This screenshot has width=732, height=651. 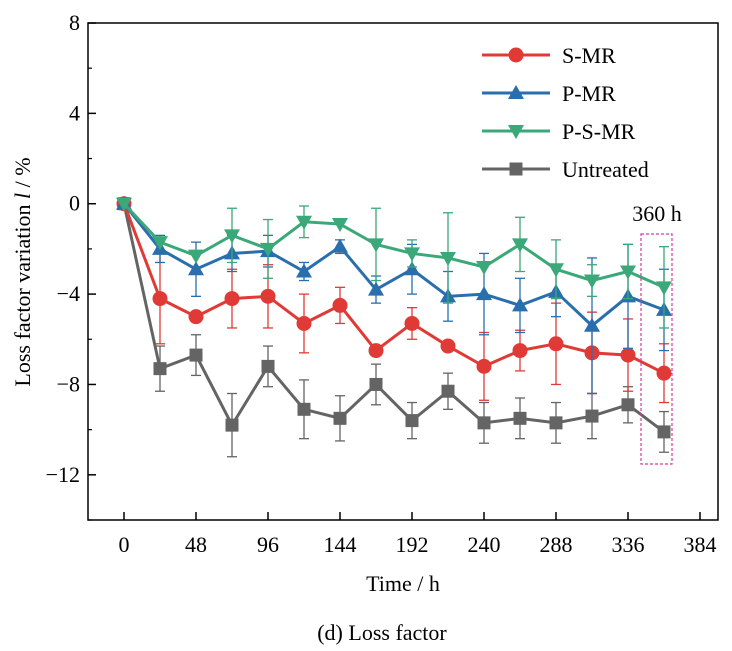 I want to click on x-axis: 0 48 96 144 192 240 288 336 384, so click(x=418, y=534).